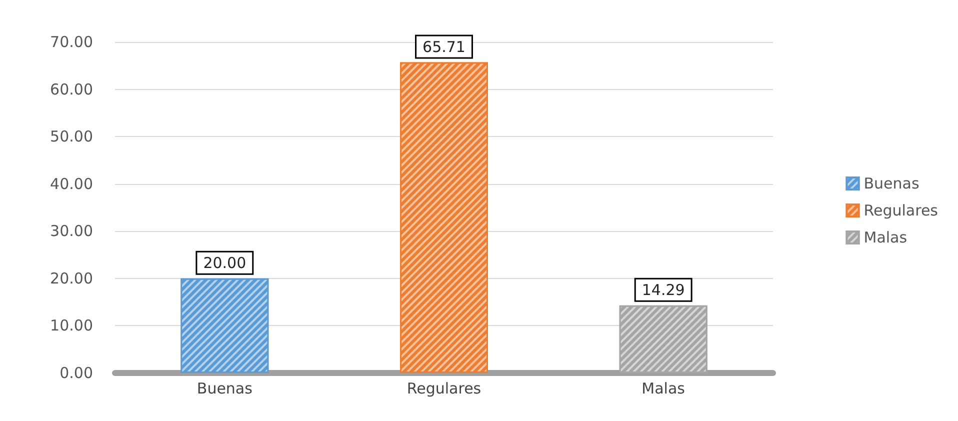 Image resolution: width=958 pixels, height=421 pixels. What do you see at coordinates (71, 231) in the screenshot?
I see `y-tick-label: 30.00` at bounding box center [71, 231].